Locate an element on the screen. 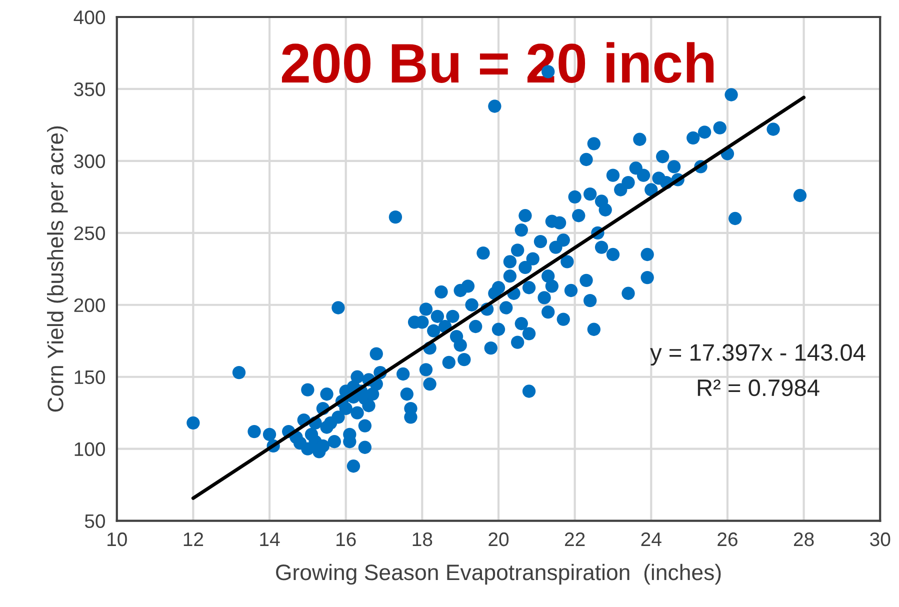 This screenshot has width=899, height=607. y-tick-label: 350 is located at coordinates (89, 89).